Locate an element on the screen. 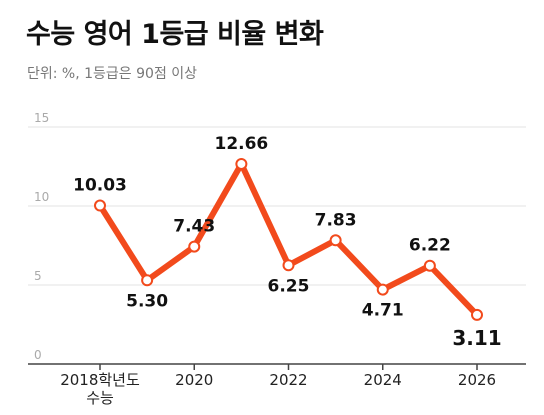  chart-subtitle: 단위: %, 1등급은 90점 이상 is located at coordinates (112, 74).